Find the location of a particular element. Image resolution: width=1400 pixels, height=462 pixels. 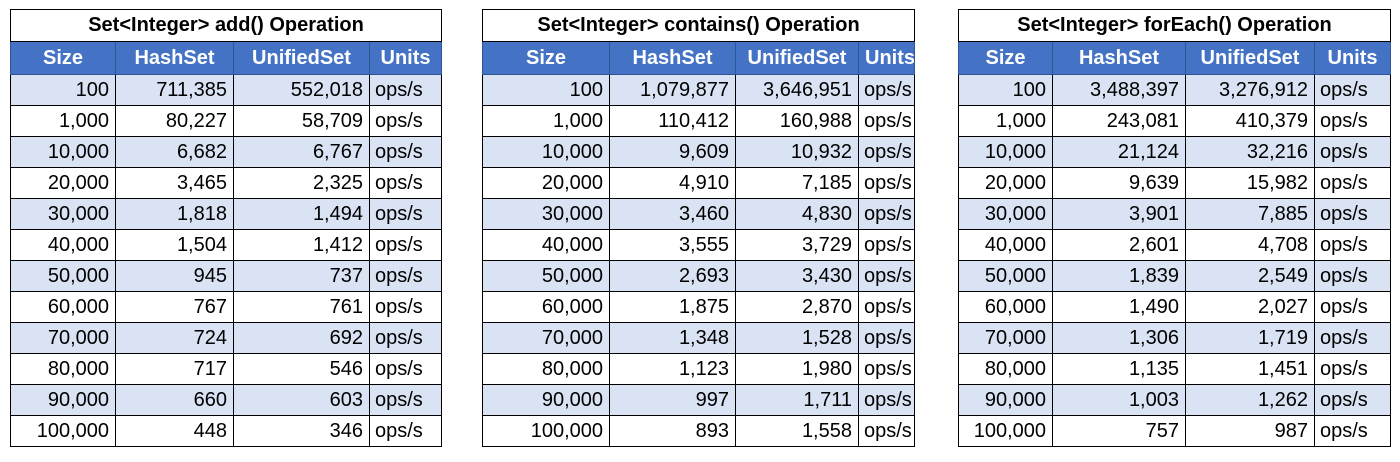

unifiedset-cell: 10,932 is located at coordinates (797, 152).